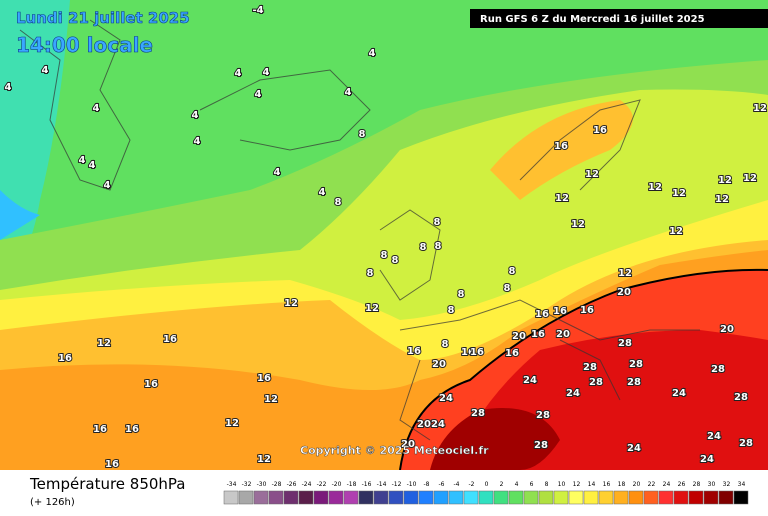 The width and height of the screenshot is (768, 516). What do you see at coordinates (427, 484) in the screenshot?
I see `legend-label: -8` at bounding box center [427, 484].